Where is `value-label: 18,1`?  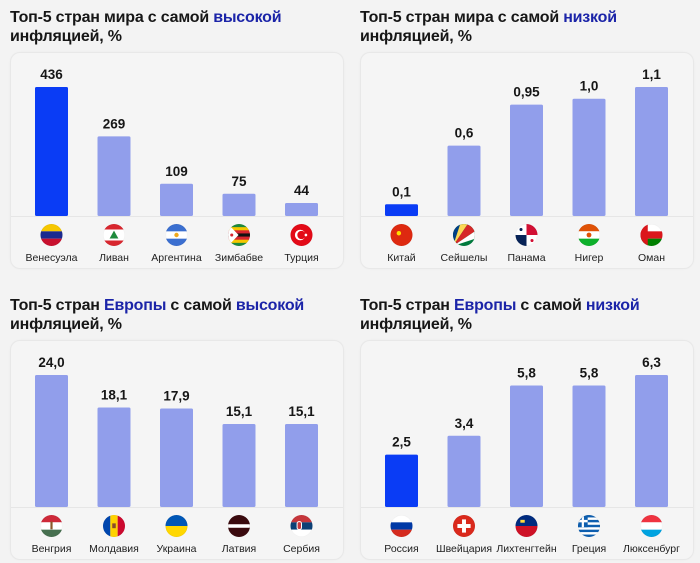
value-label: 18,1 is located at coordinates (114, 394).